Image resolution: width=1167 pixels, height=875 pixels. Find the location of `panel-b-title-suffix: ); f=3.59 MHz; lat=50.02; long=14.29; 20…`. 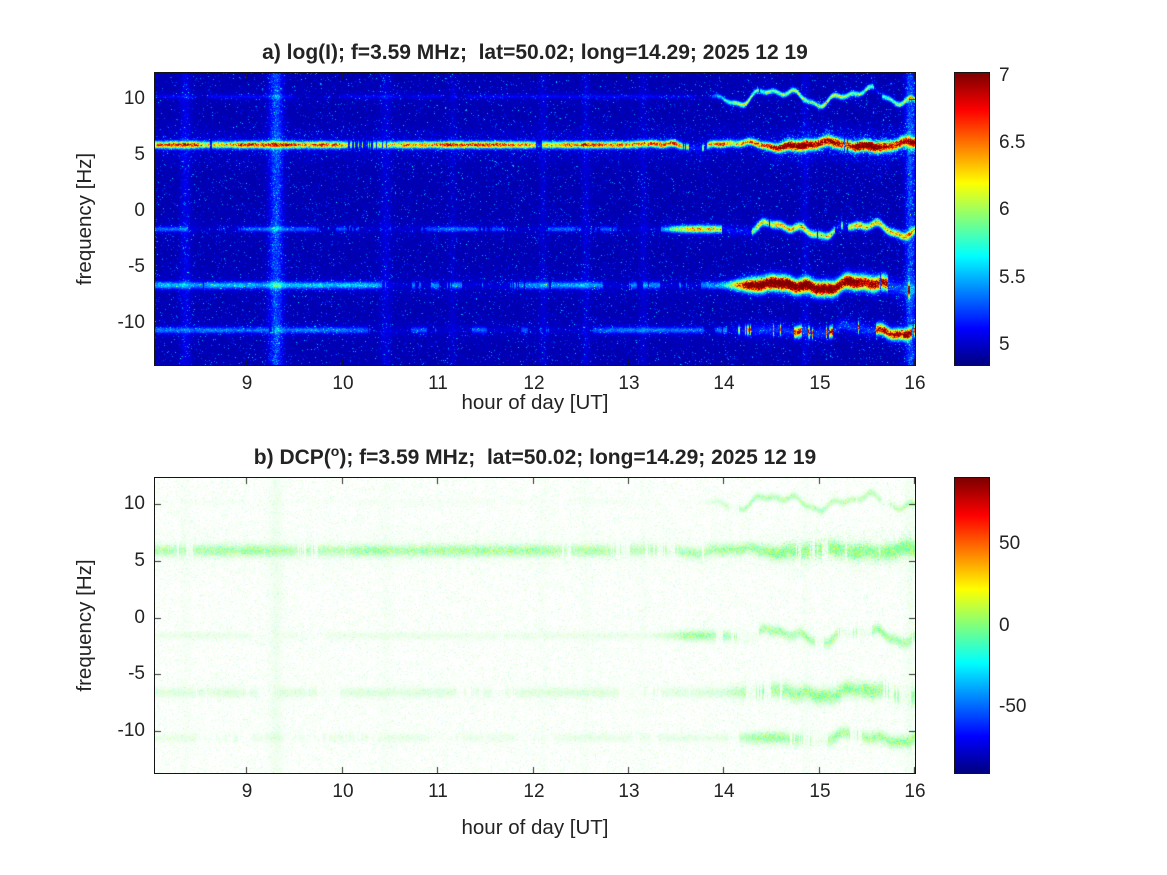

panel-b-title-suffix: ); f=3.59 MHz; lat=50.02; long=14.29; 20… is located at coordinates (578, 457).